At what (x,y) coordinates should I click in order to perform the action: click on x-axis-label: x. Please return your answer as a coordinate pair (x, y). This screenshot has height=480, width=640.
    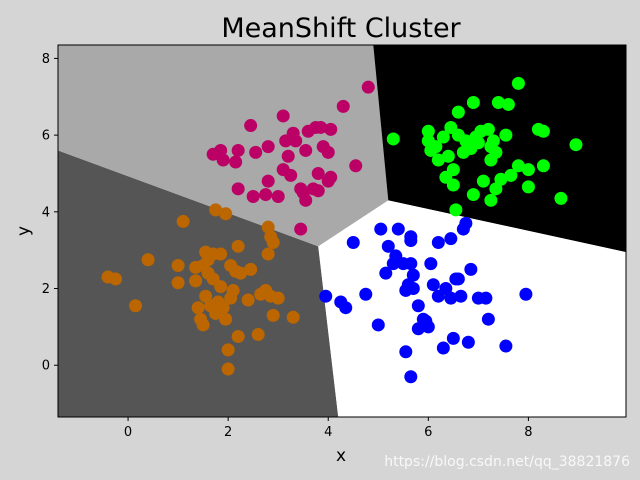
    Looking at the image, I should click on (341, 456).